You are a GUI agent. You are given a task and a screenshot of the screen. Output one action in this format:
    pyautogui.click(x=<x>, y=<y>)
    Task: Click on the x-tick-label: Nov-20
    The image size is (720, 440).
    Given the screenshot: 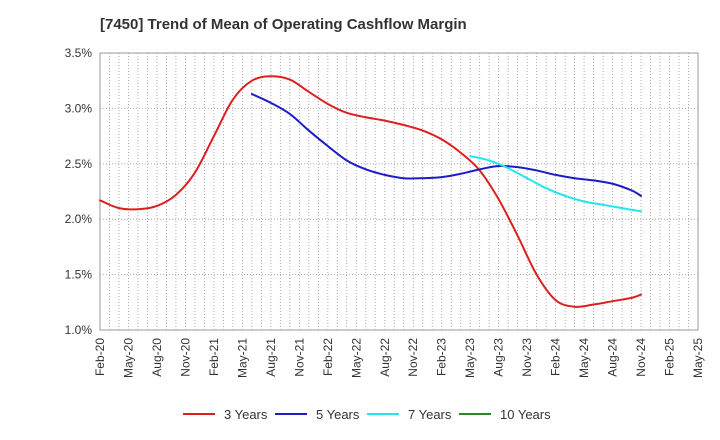 What is the action you would take?
    pyautogui.click(x=185, y=357)
    